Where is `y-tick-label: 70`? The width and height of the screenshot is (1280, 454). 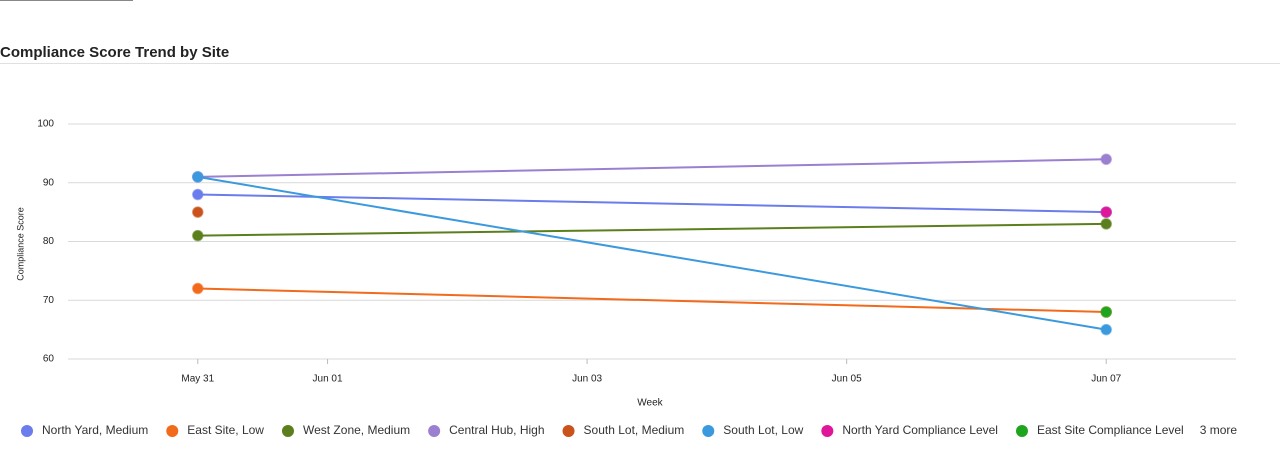
y-tick-label: 70 is located at coordinates (49, 300).